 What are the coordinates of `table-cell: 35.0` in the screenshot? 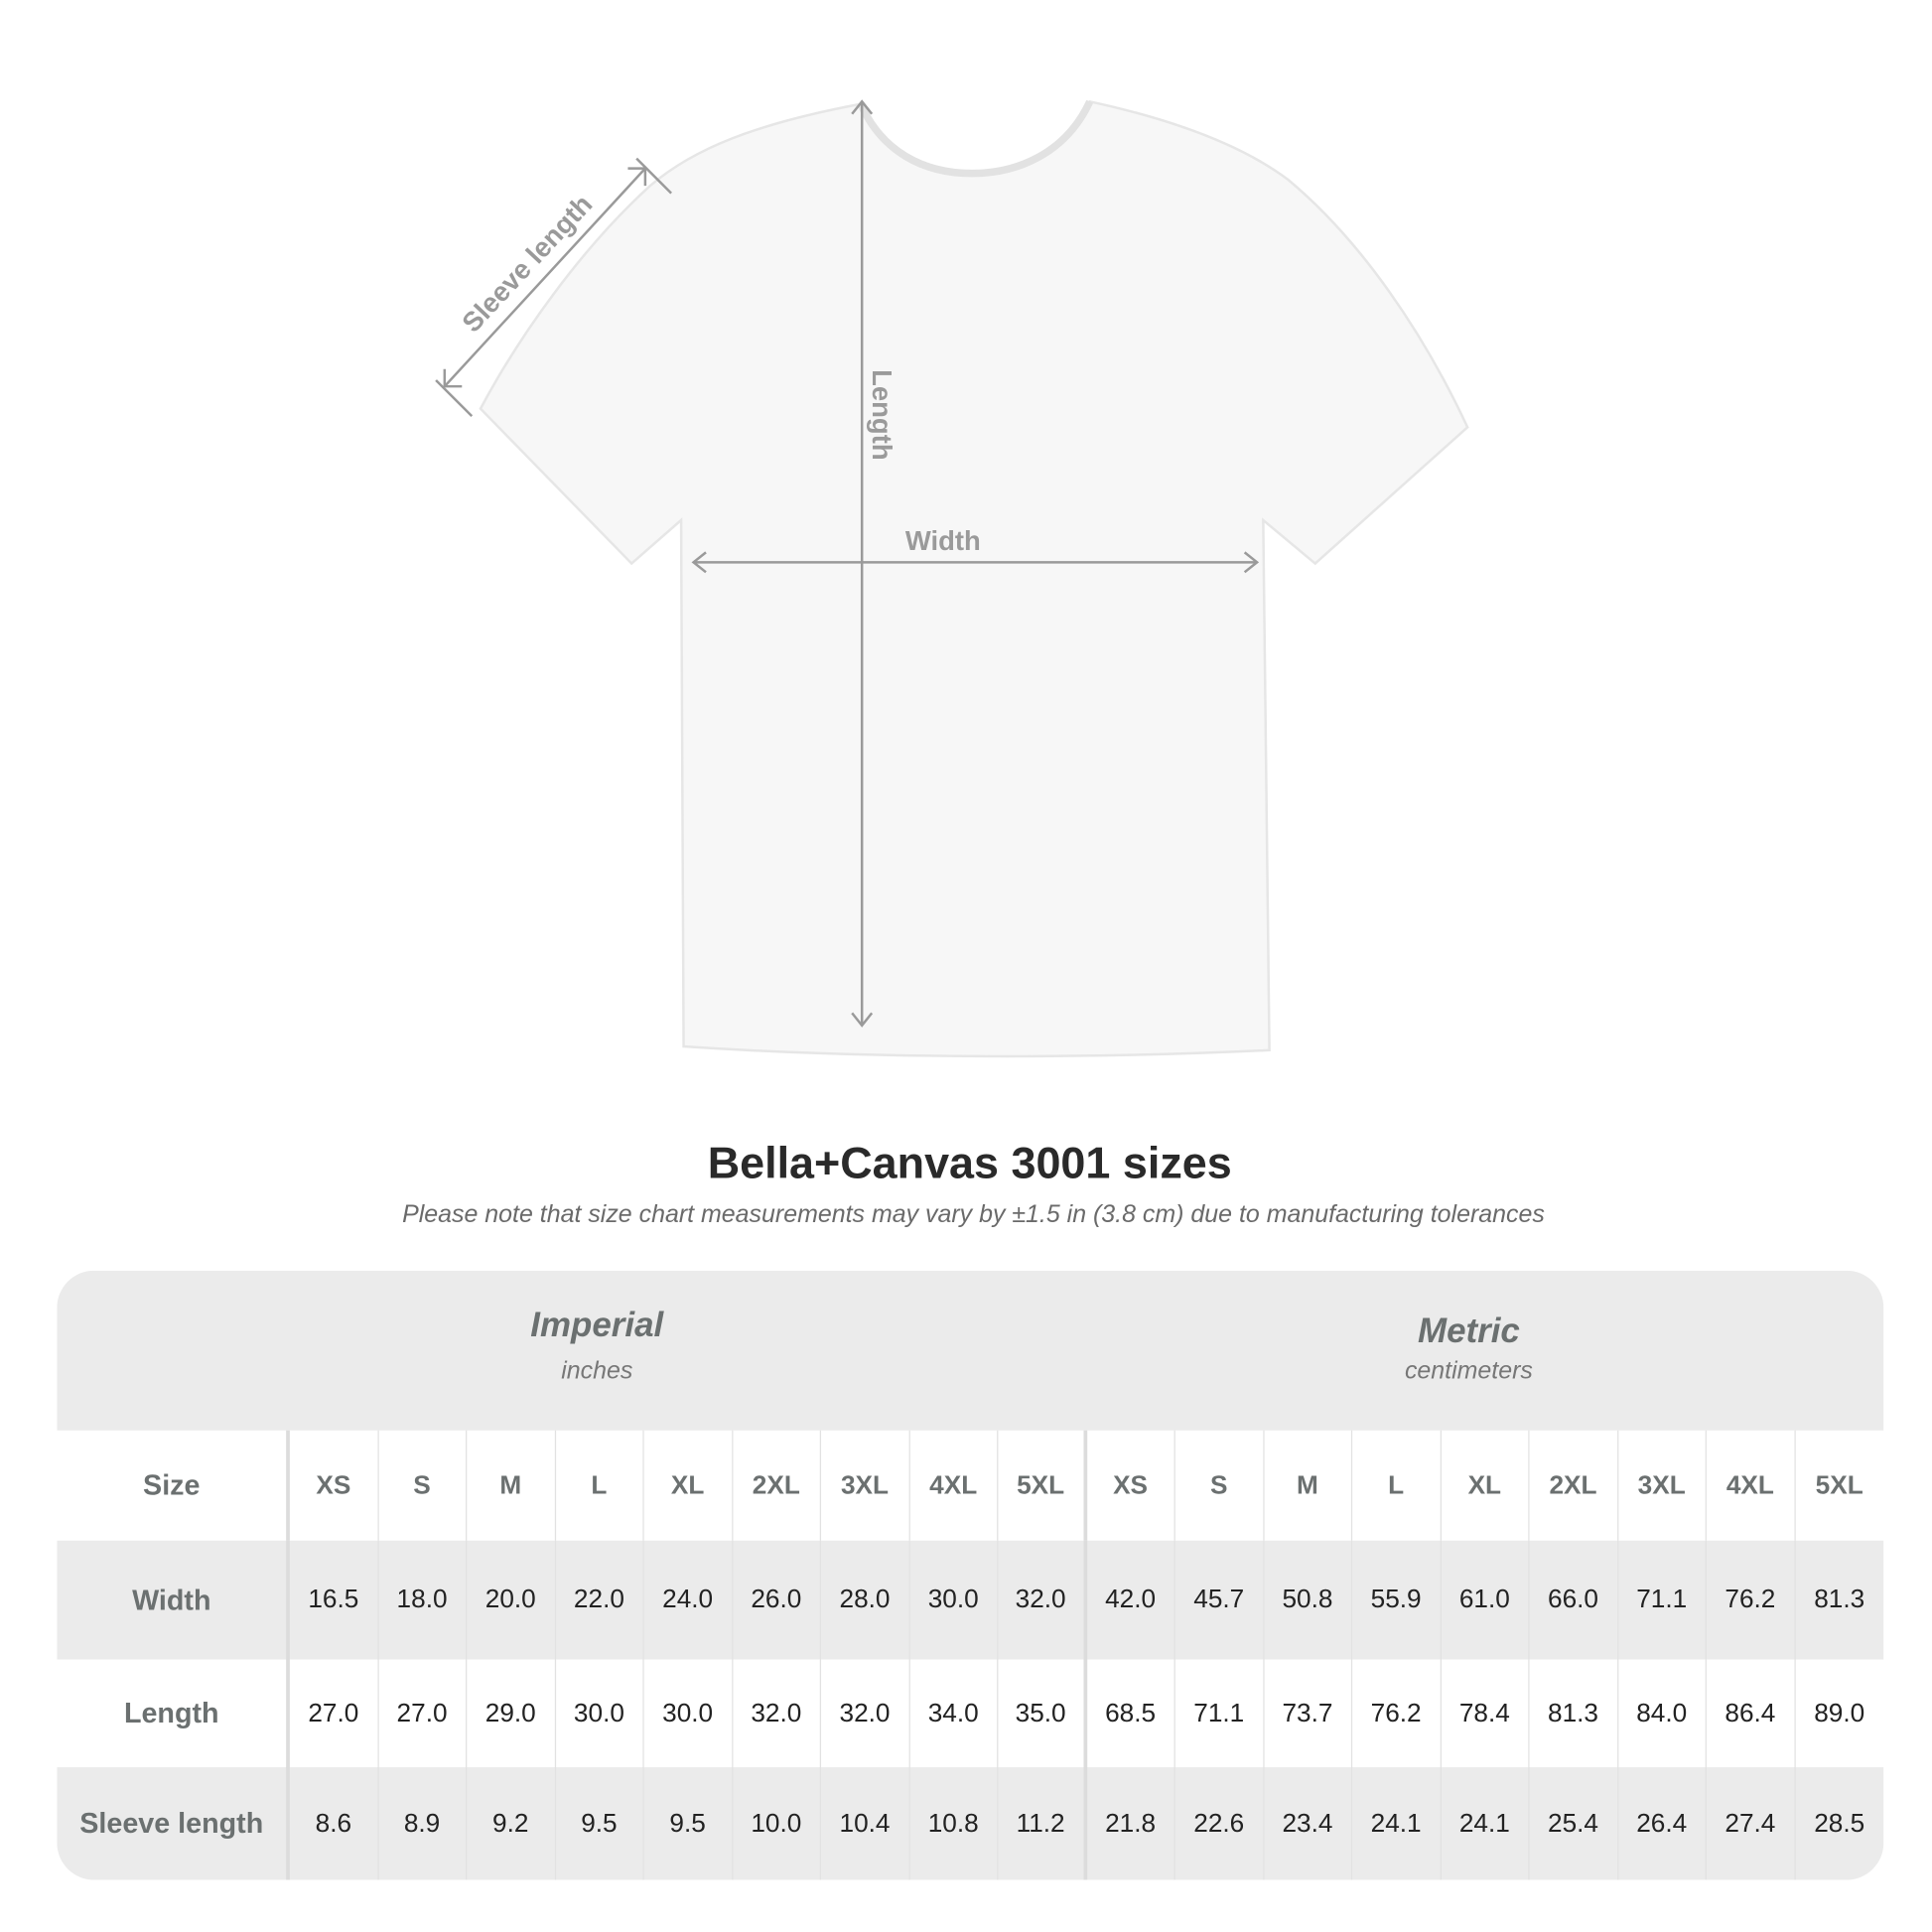 It's located at (1042, 1714).